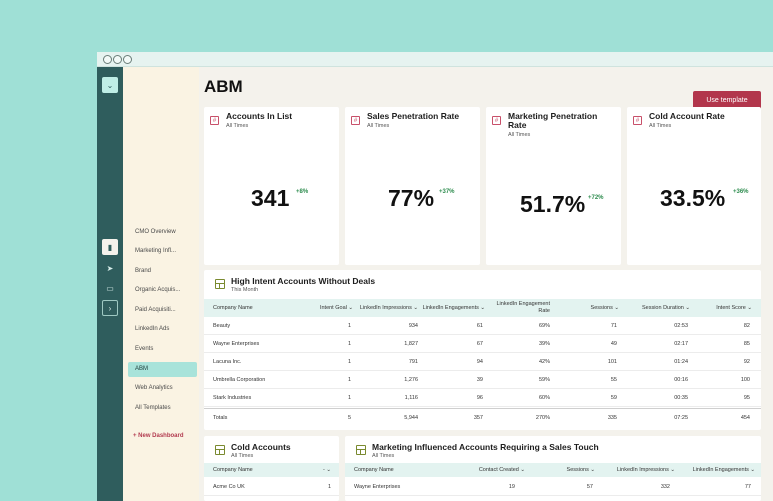 This screenshot has height=501, width=773. What do you see at coordinates (745, 418) in the screenshot?
I see `cell-total-intent-score: 454` at bounding box center [745, 418].